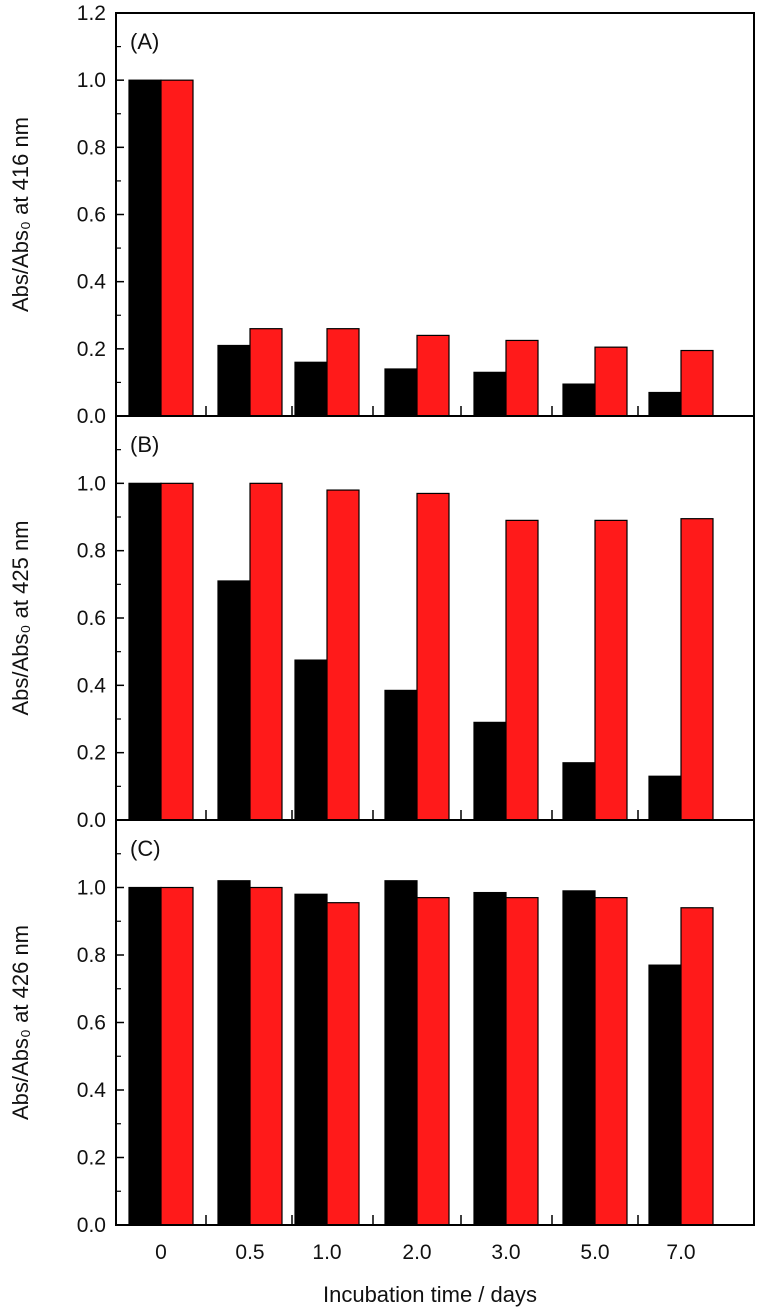  Describe the element at coordinates (311, 740) in the screenshot. I see `bar-p1-s0-c2` at that location.